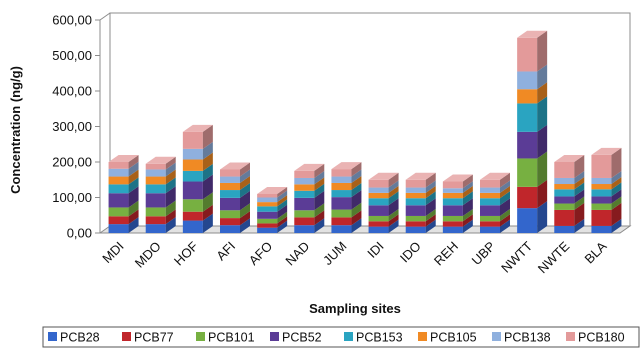  I want to click on y-tick-label: 600,00, so click(72, 20).